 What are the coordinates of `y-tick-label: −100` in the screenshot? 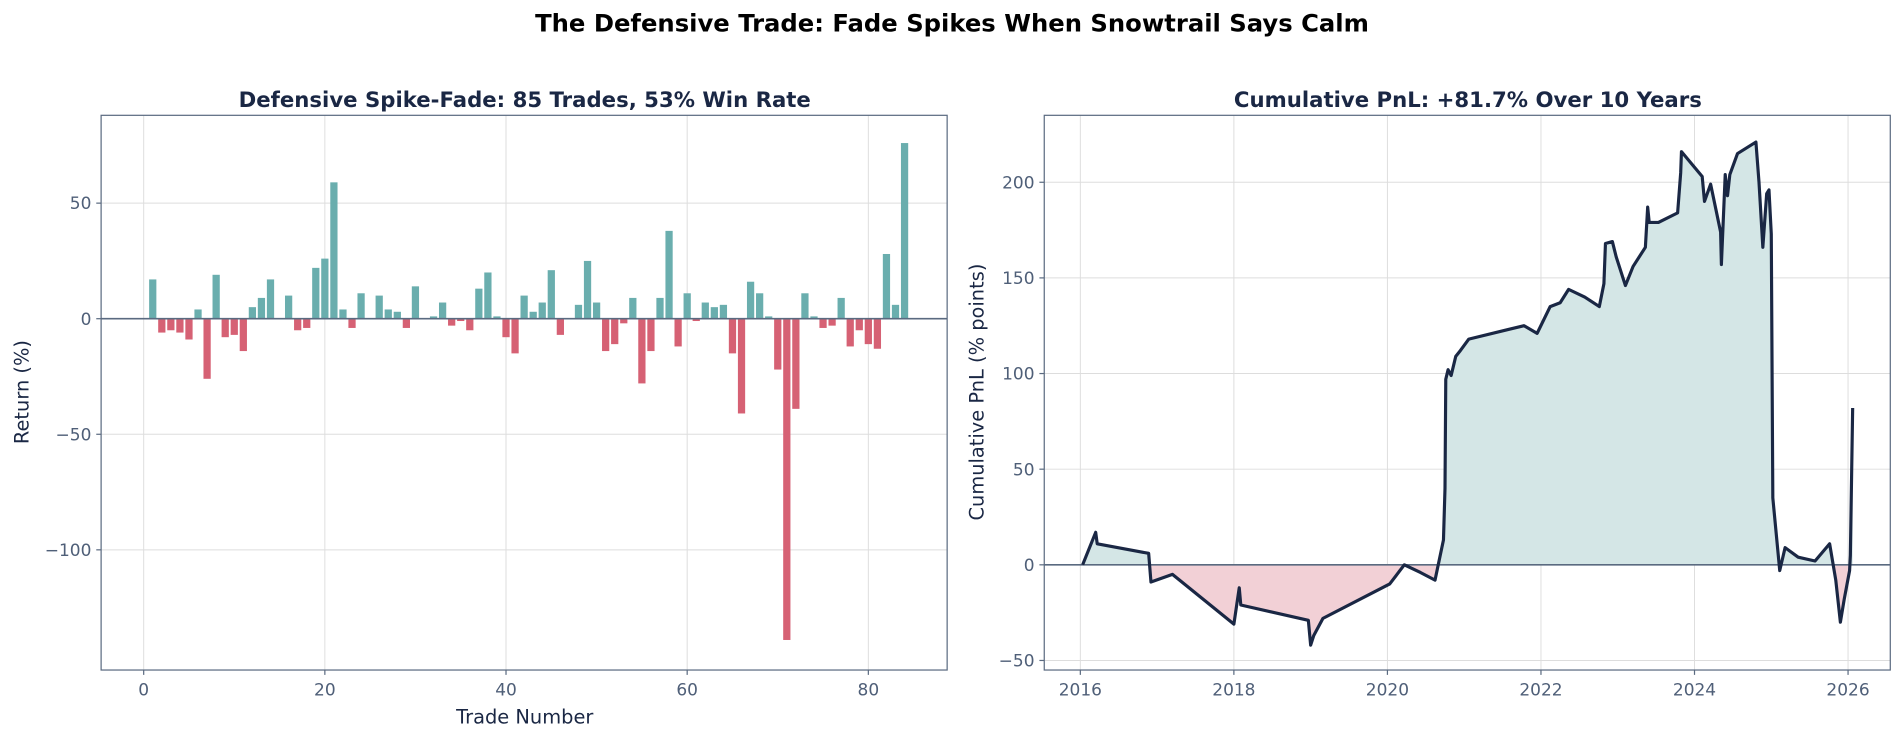 It's located at (68, 551).